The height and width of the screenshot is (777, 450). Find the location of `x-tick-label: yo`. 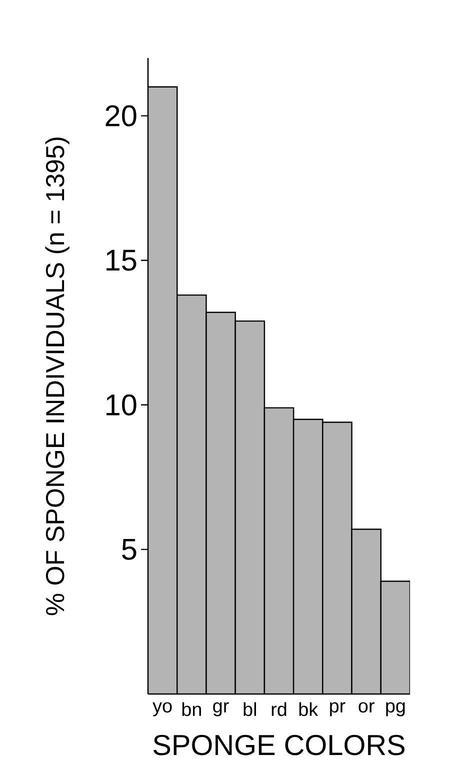

x-tick-label: yo is located at coordinates (162, 709).